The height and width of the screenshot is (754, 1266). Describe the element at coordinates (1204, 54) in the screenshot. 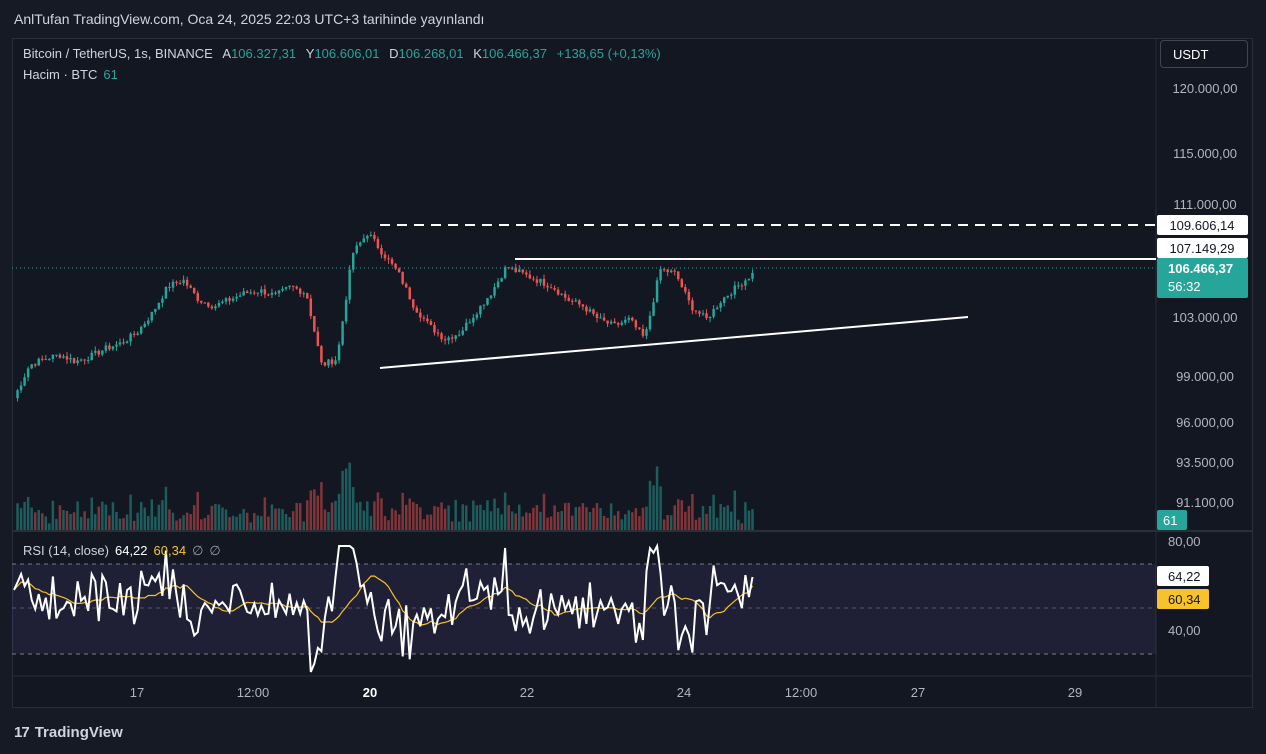

I see `currency-button: USDT` at that location.